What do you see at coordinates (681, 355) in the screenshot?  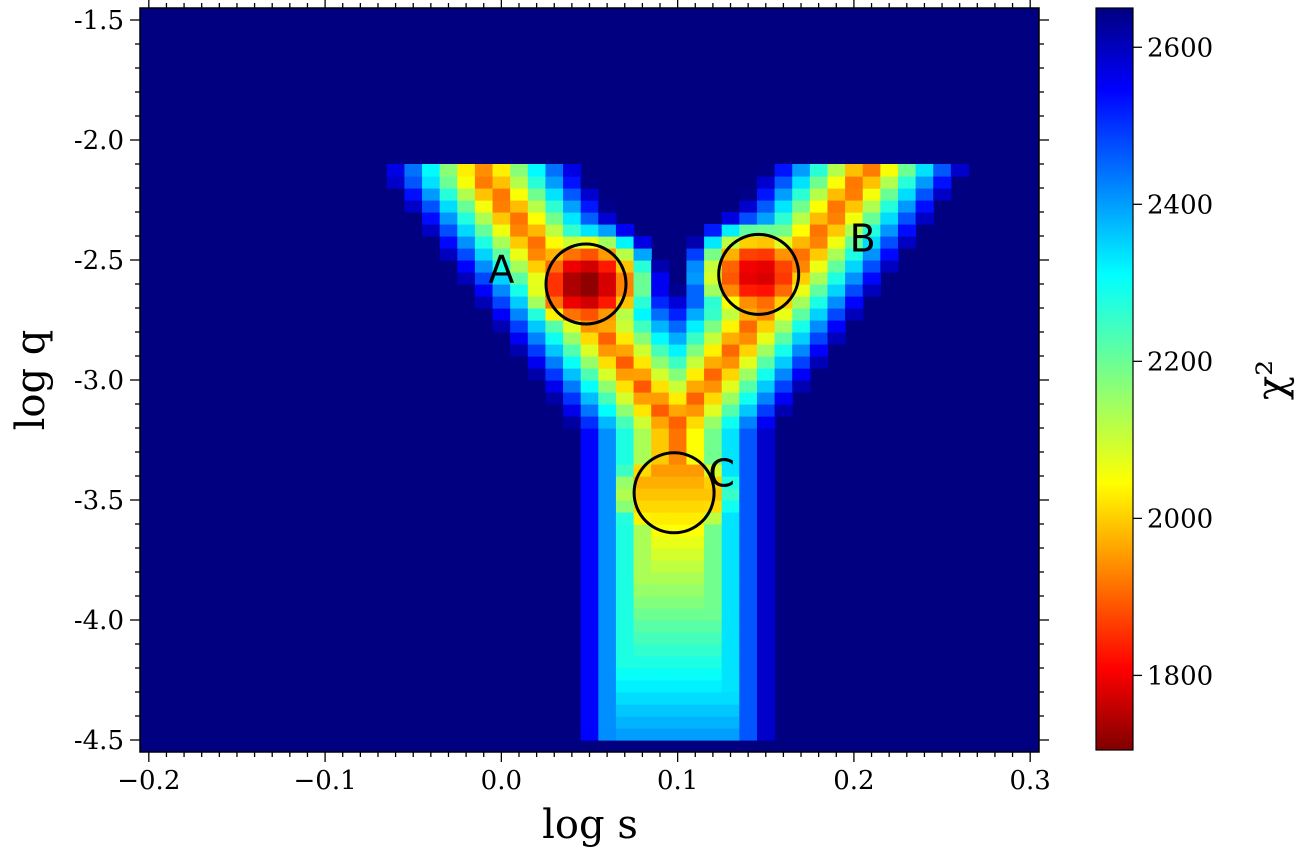 I see `minima-labels: A B C` at bounding box center [681, 355].